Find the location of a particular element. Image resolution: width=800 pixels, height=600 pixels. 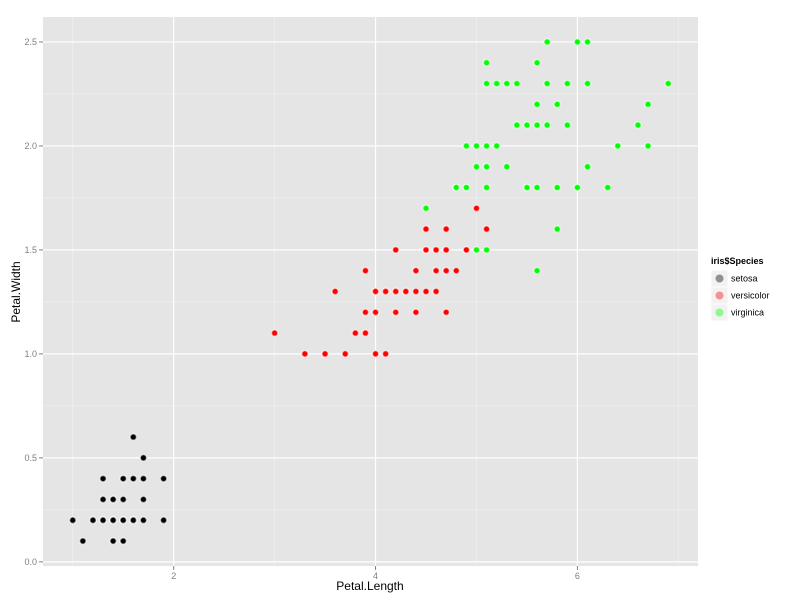

legend-key-virginica is located at coordinates (719, 312).